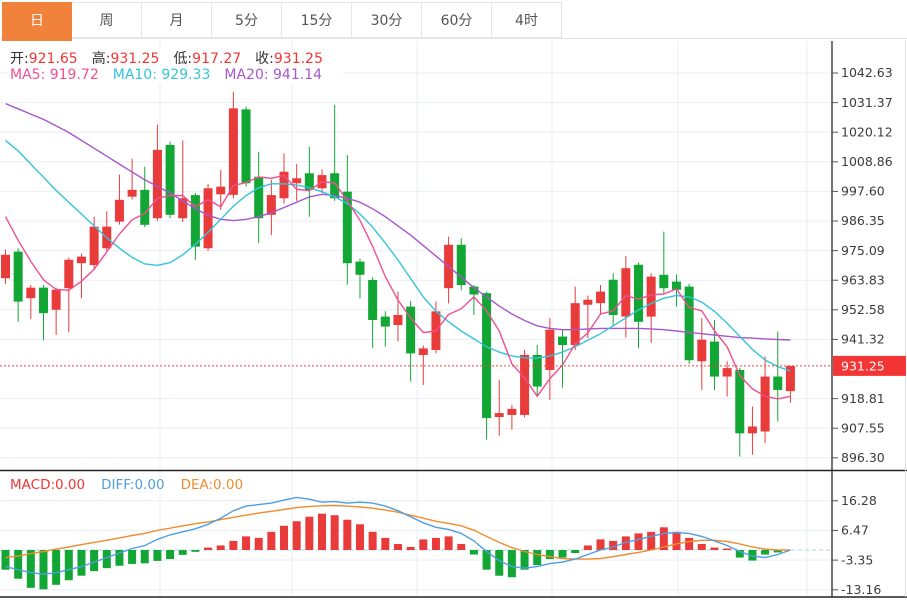 The height and width of the screenshot is (605, 907). I want to click on tab-day: 日, so click(37, 21).